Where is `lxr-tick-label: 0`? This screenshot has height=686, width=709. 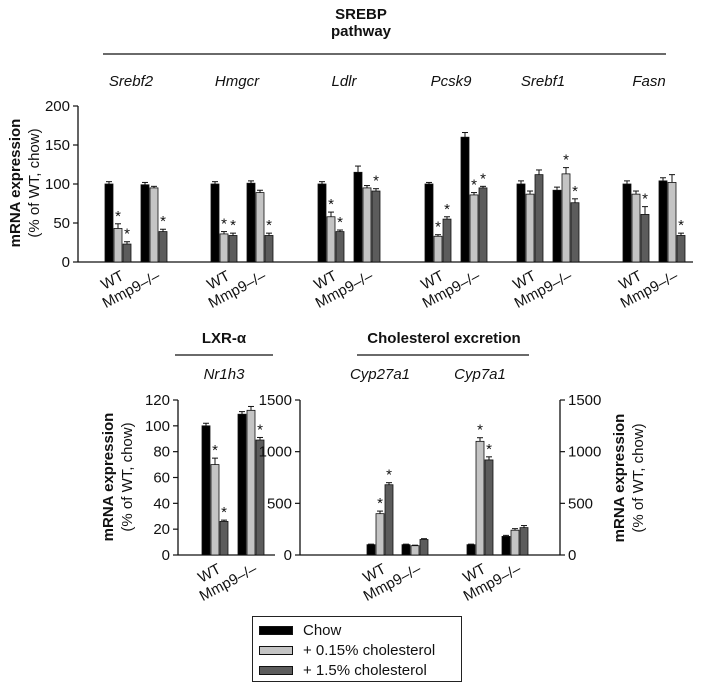 lxr-tick-label: 0 is located at coordinates (166, 555).